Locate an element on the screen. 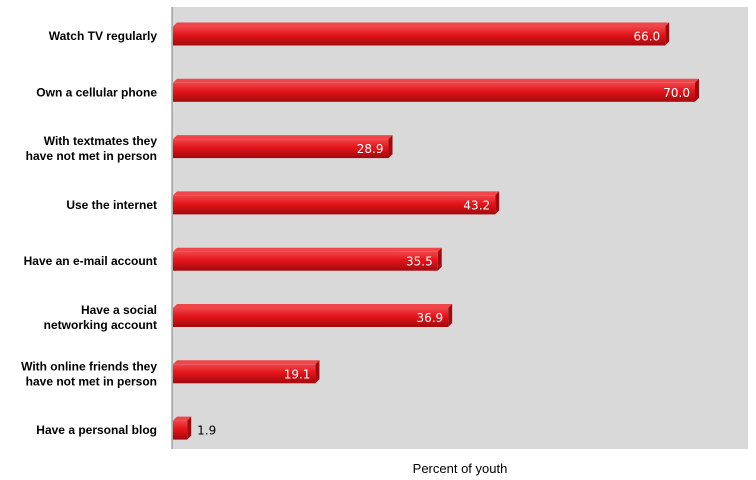  category-label-line: Own a cellular phone is located at coordinates (96, 92).